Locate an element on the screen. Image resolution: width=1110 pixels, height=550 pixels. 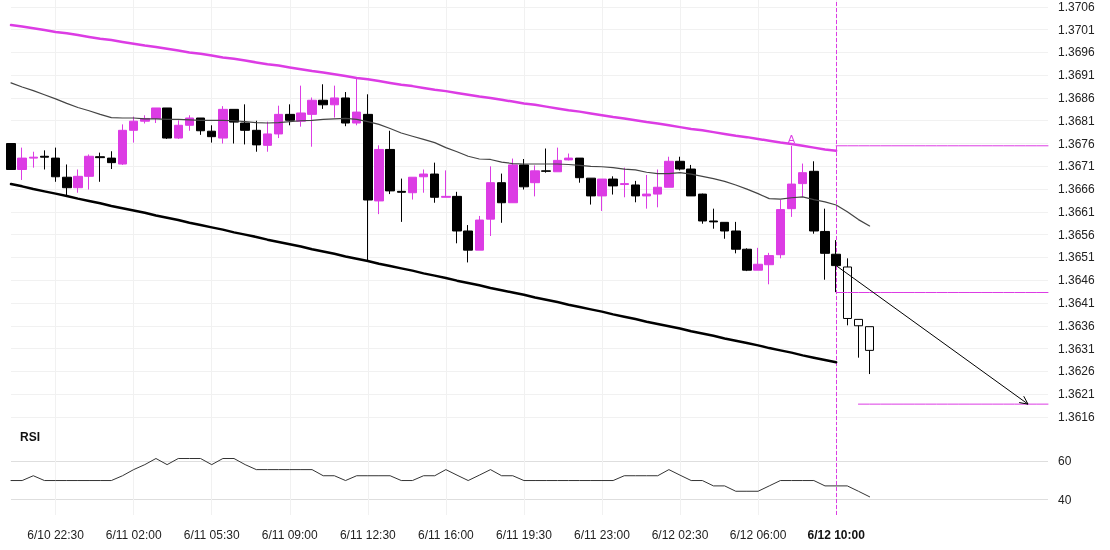
x-tick-label: 6/12 06:00 is located at coordinates (758, 535).